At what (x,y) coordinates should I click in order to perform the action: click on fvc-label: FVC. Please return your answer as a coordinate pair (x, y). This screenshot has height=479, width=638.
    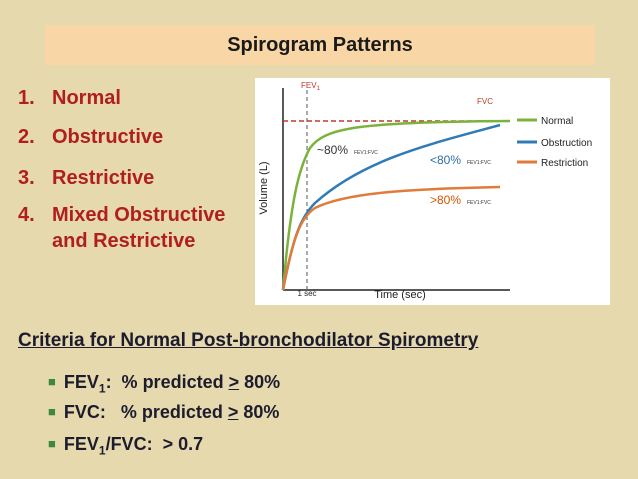
    Looking at the image, I should click on (485, 101).